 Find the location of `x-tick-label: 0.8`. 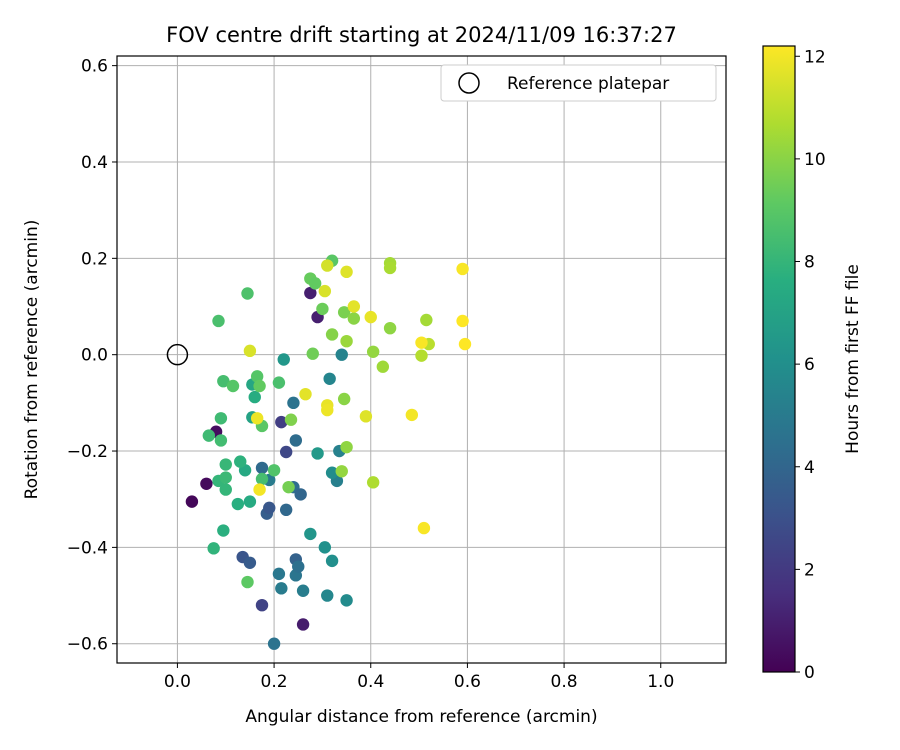

x-tick-label: 0.8 is located at coordinates (564, 682).